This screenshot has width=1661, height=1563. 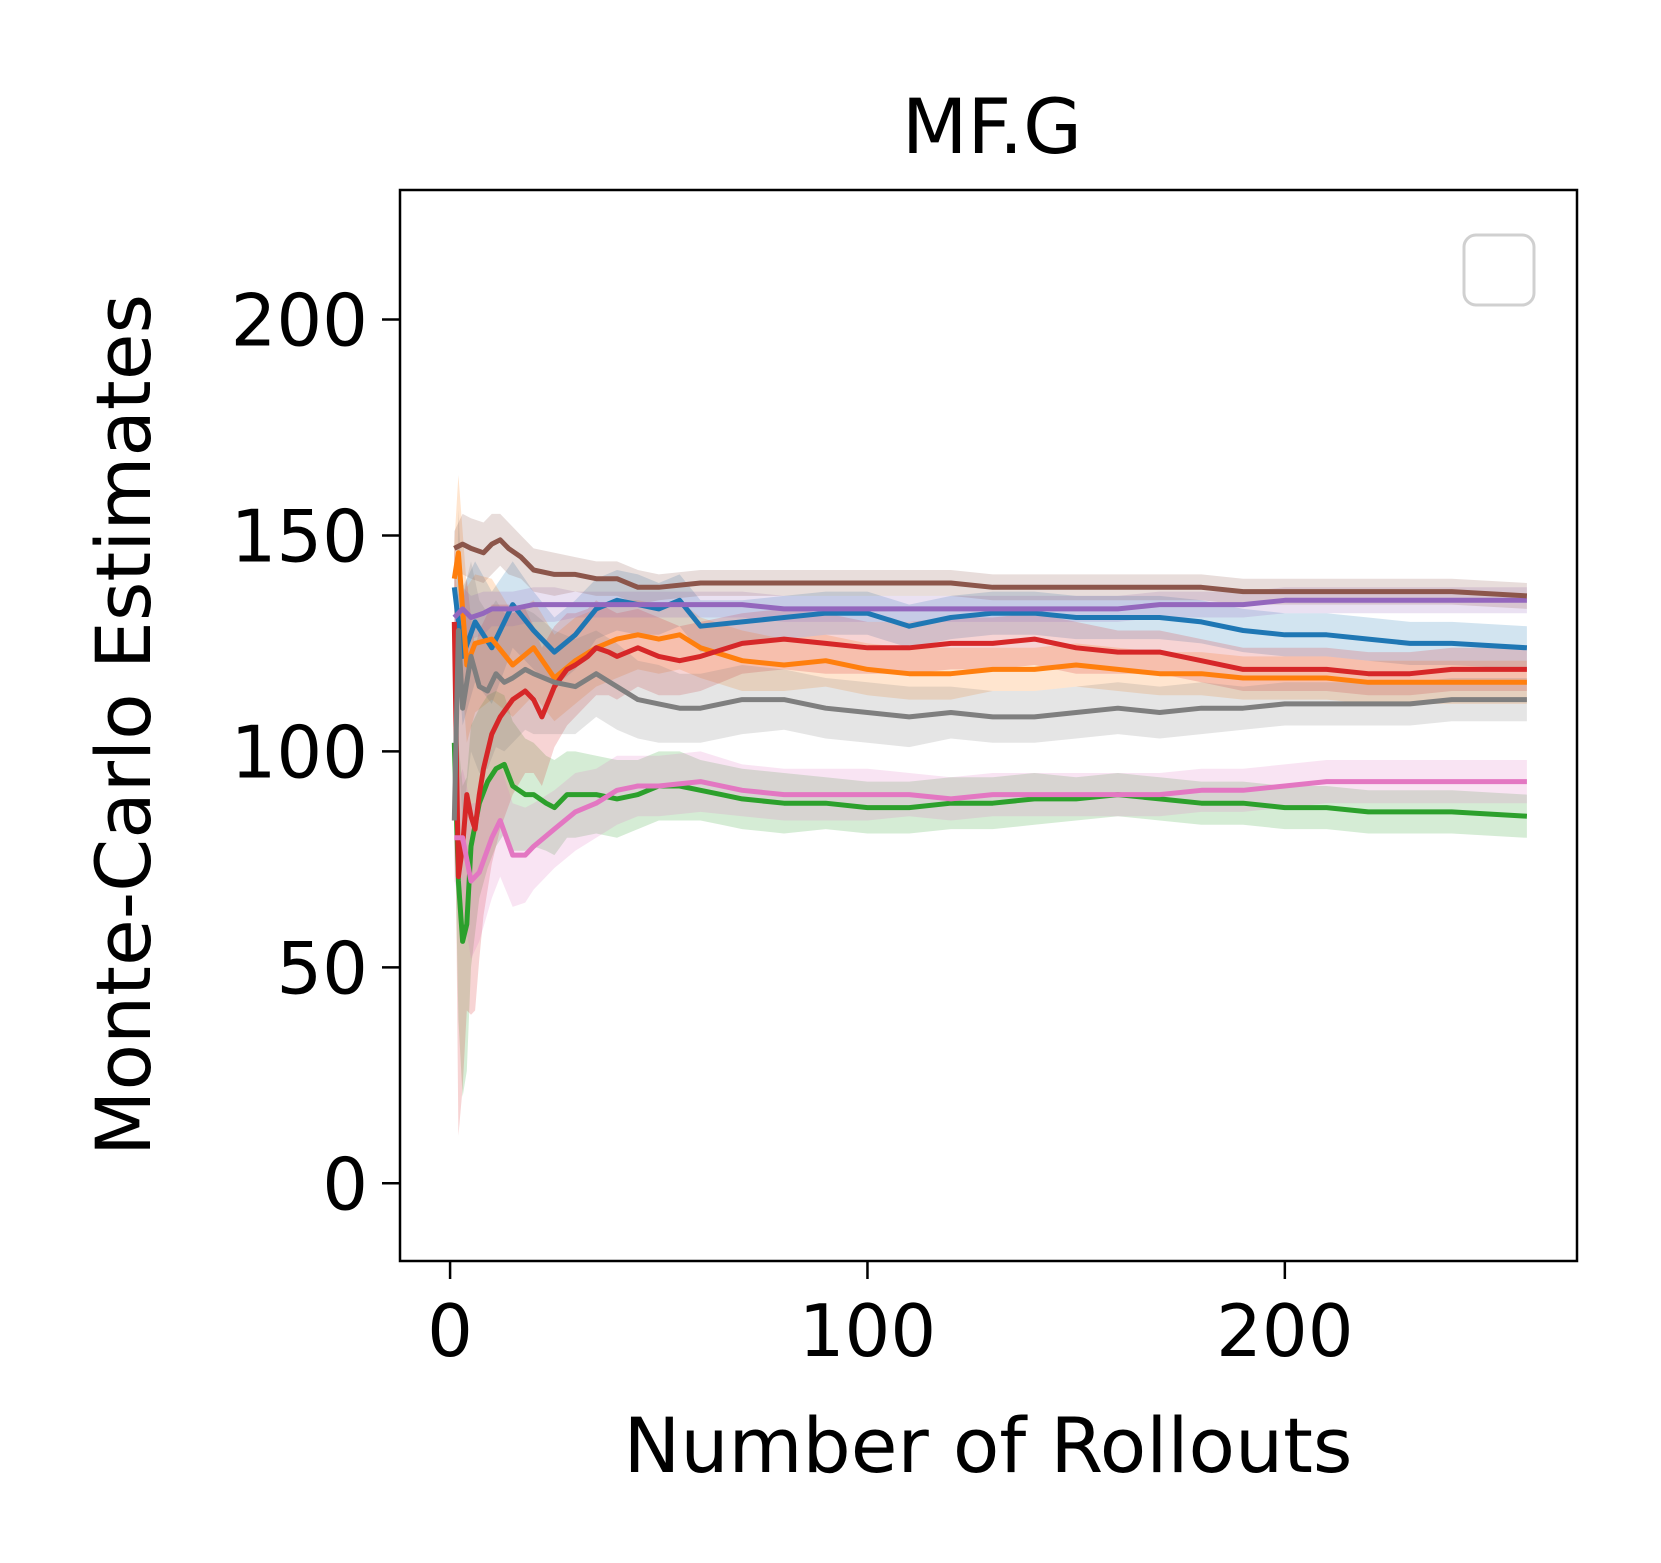 I want to click on series-6-line, so click(x=990, y=568).